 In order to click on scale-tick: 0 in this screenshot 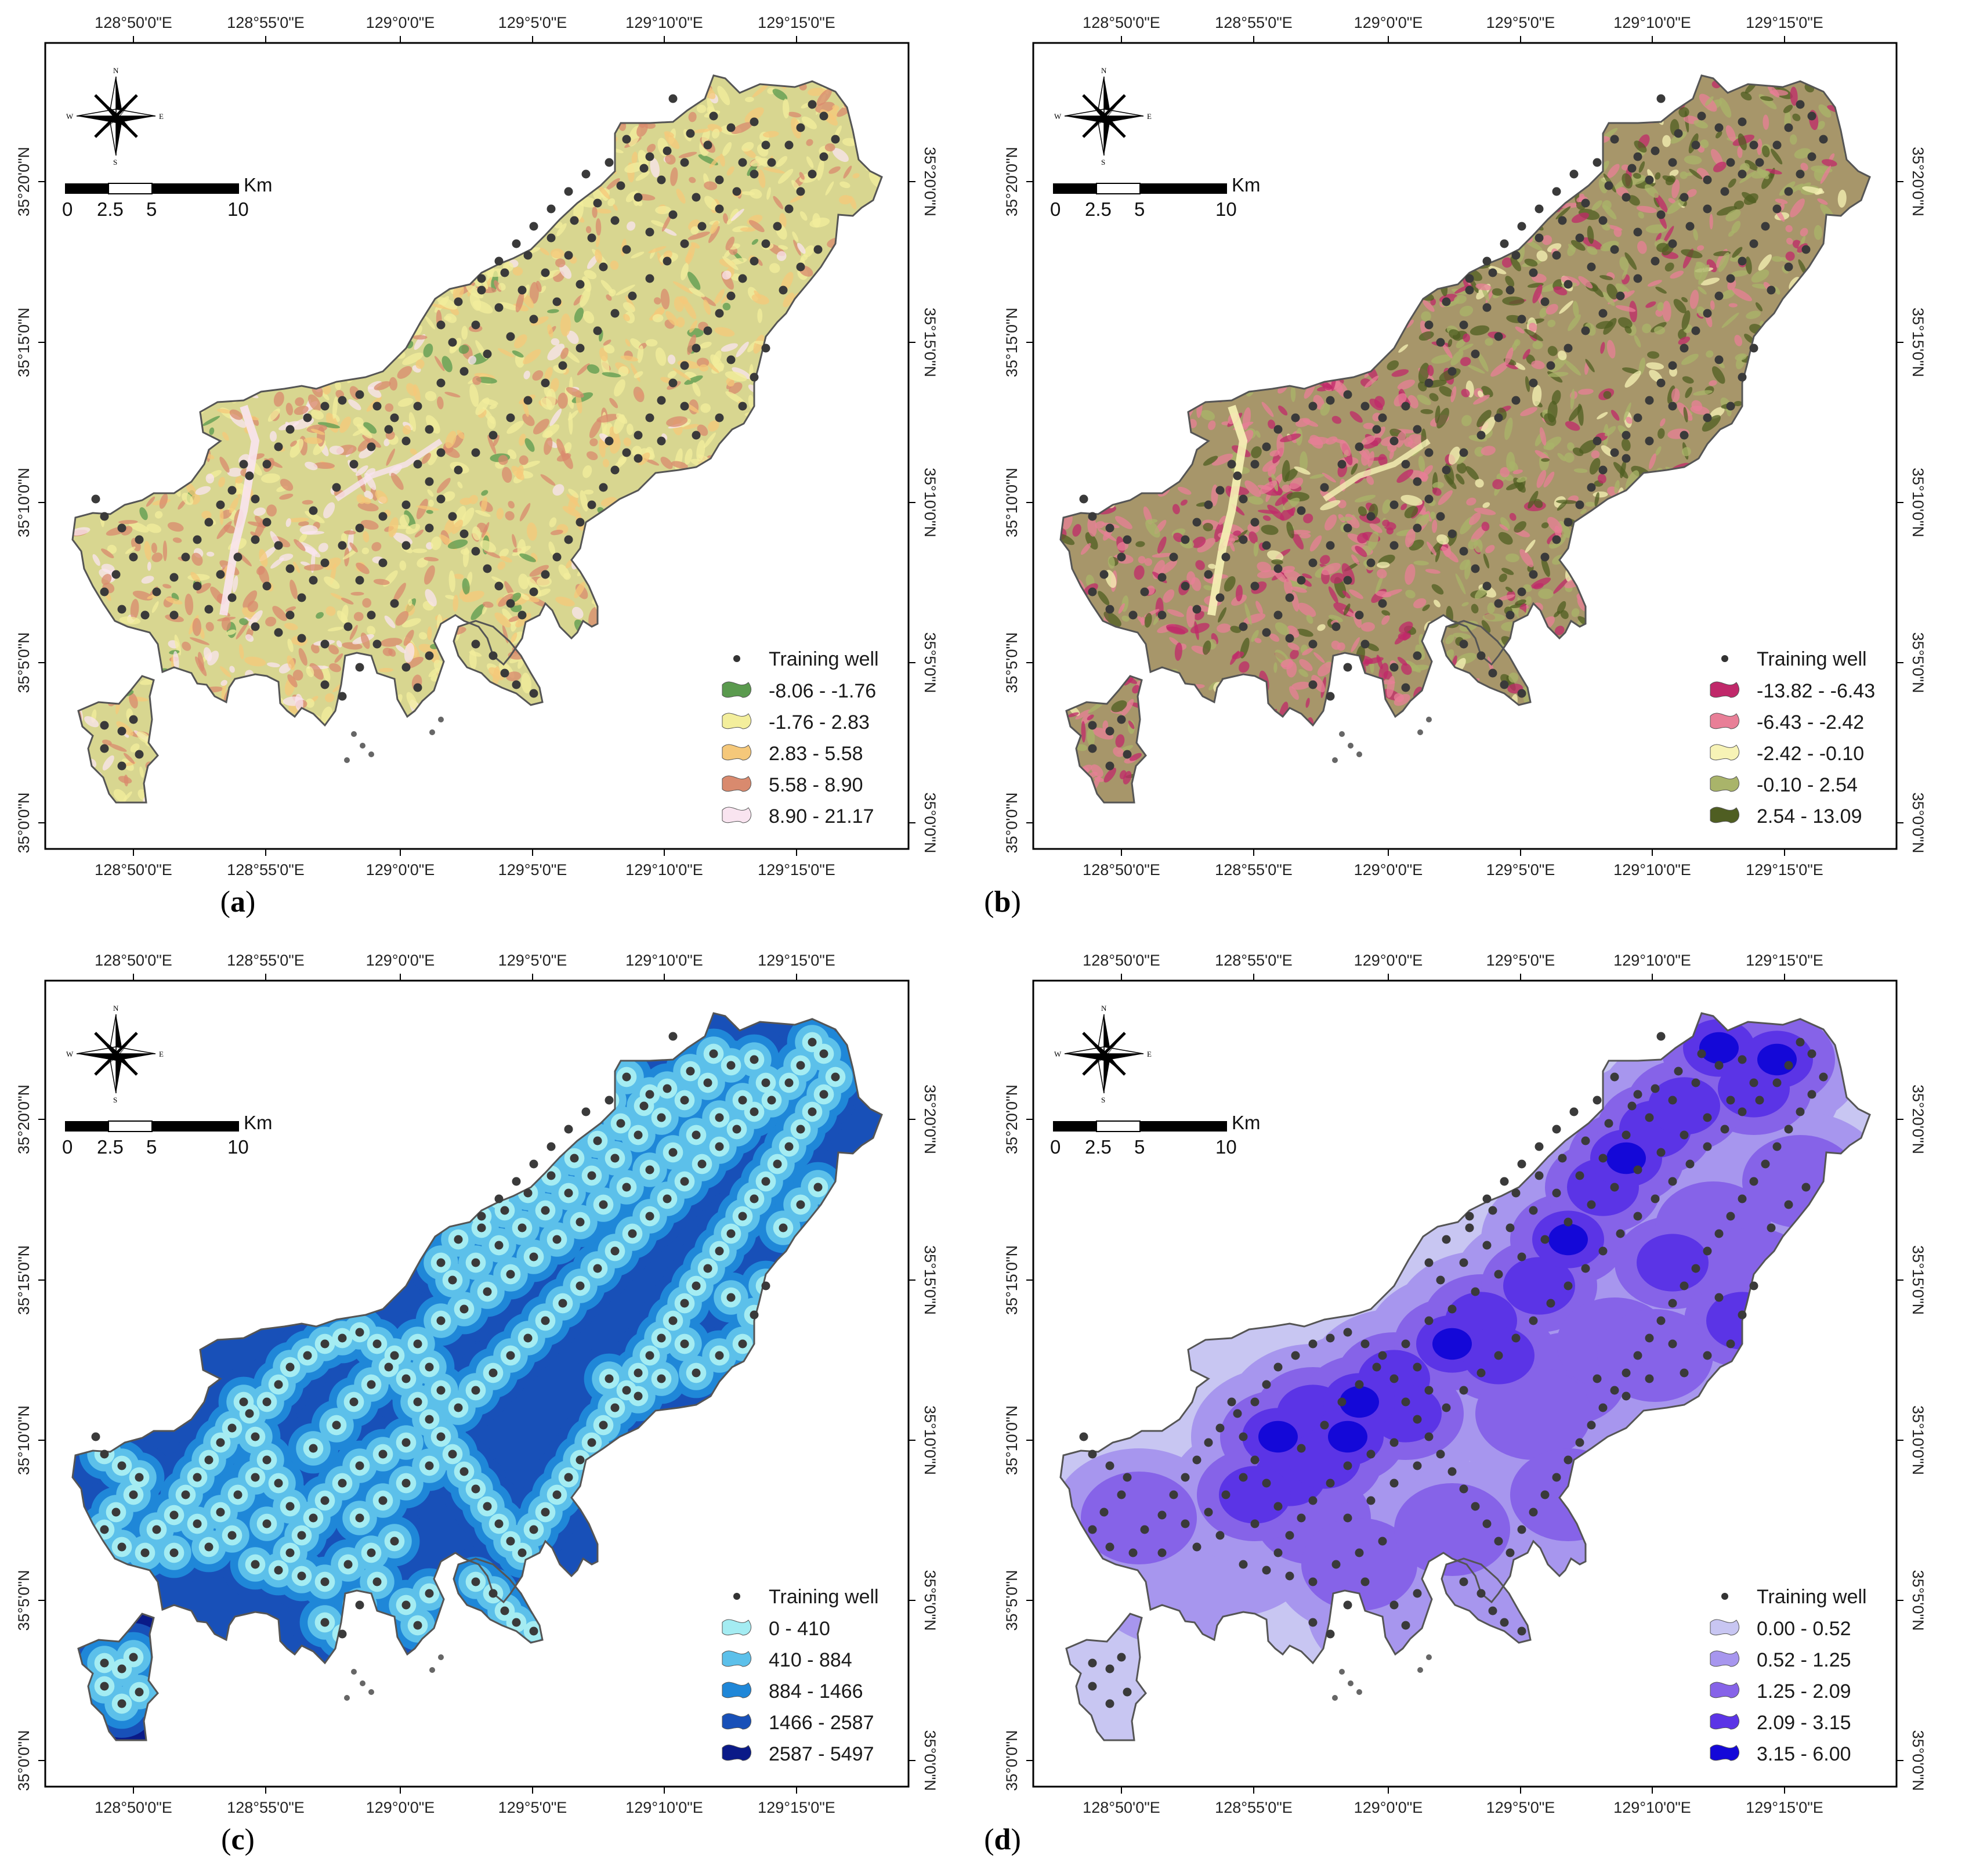, I will do `click(67, 209)`.